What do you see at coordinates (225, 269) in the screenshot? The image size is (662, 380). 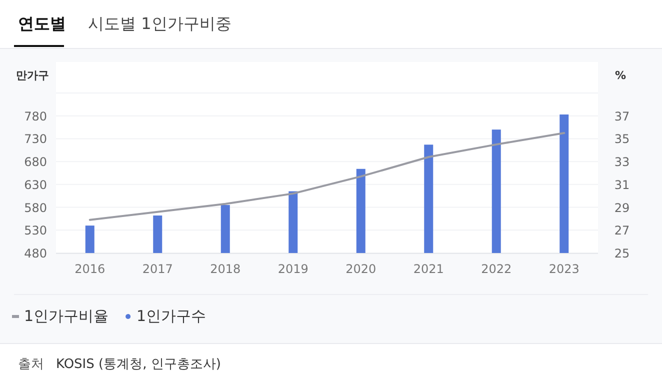 I see `x-tick-label: 2018` at bounding box center [225, 269].